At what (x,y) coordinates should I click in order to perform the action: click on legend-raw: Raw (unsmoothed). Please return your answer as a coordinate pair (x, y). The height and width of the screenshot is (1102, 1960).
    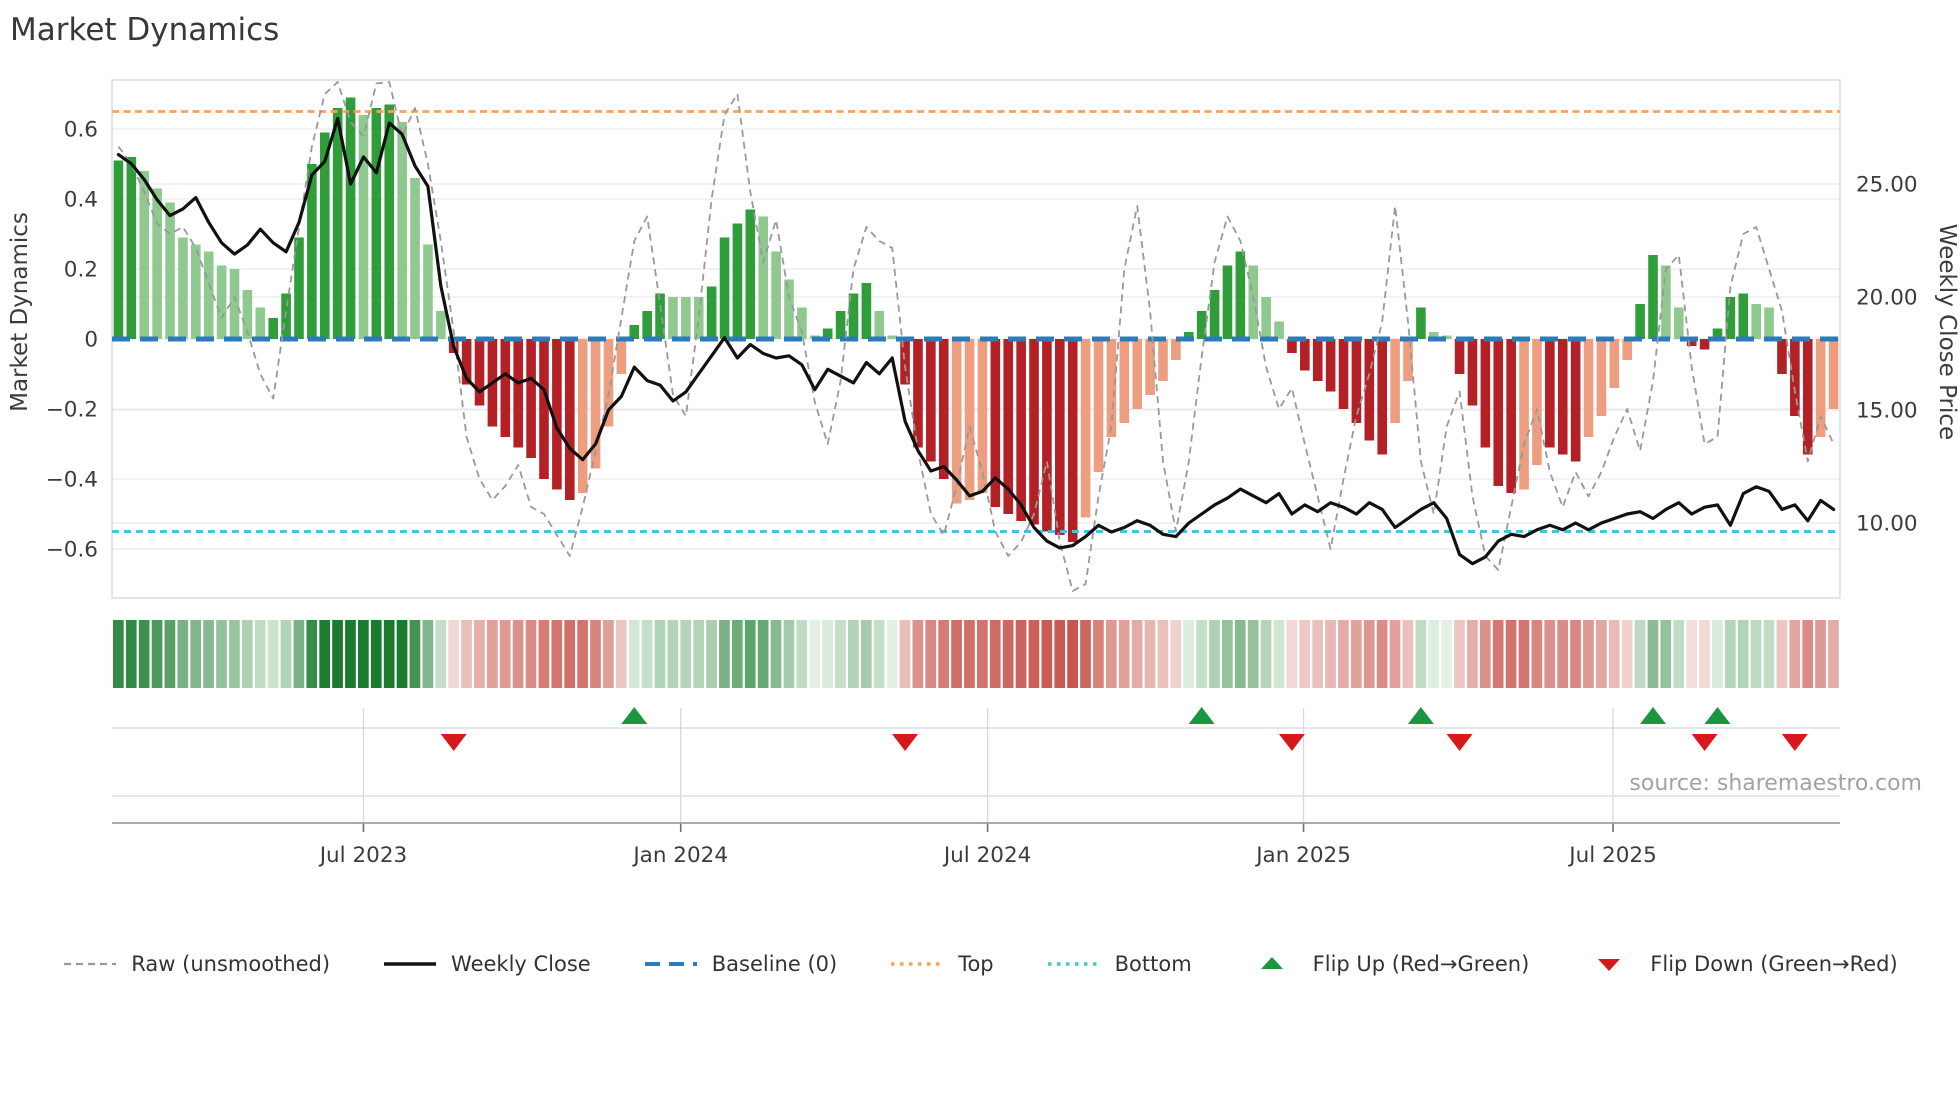
    Looking at the image, I should click on (196, 964).